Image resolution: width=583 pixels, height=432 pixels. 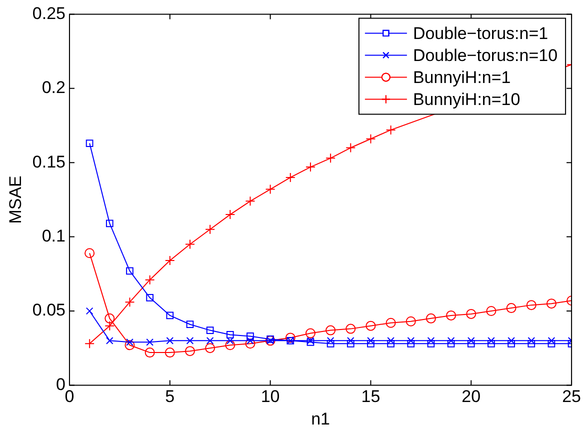 What do you see at coordinates (49, 13) in the screenshot?
I see `y-tick-label: 0.25` at bounding box center [49, 13].